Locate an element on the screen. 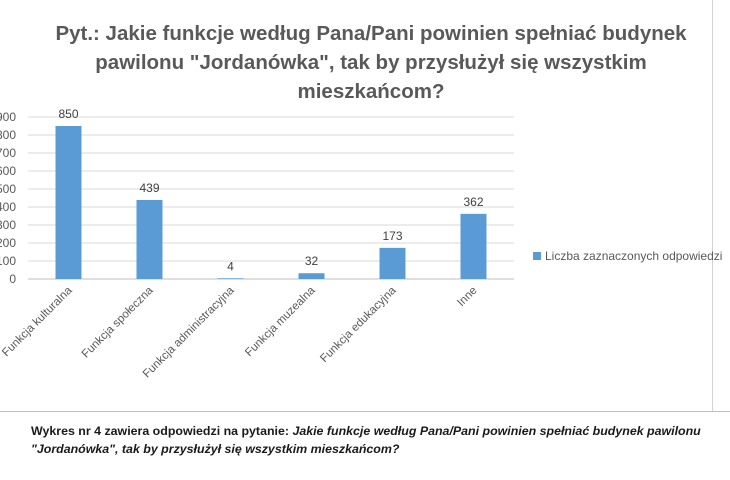 Image resolution: width=730 pixels, height=480 pixels. data-label: 850 is located at coordinates (68, 114).